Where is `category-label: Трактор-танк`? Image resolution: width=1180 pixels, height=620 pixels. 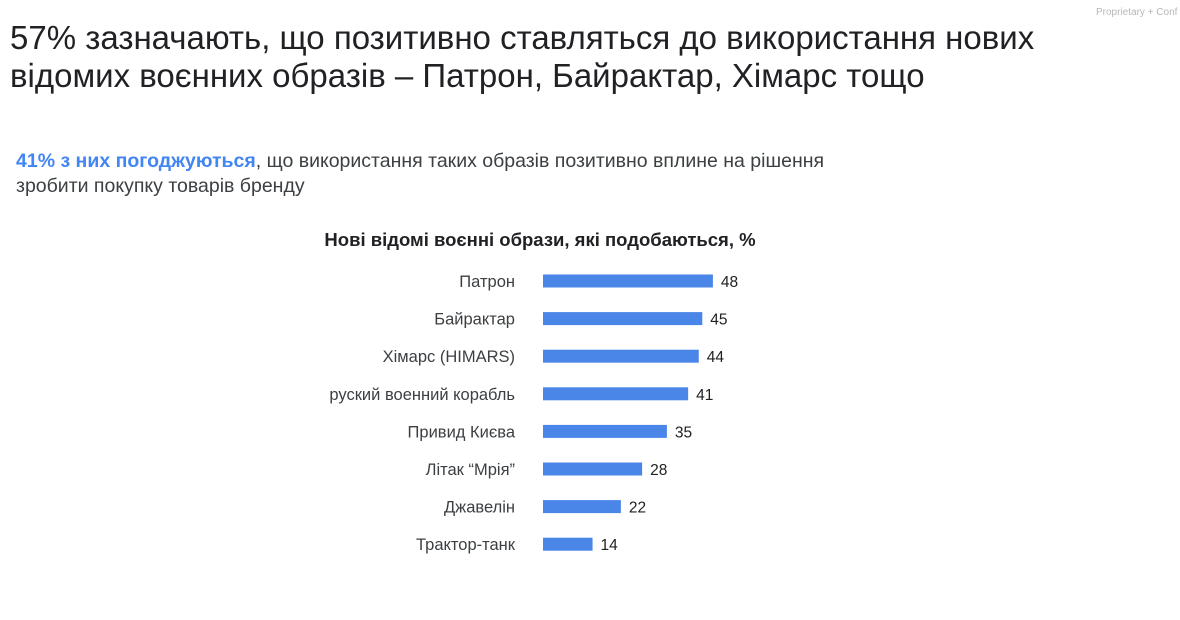 category-label: Трактор-танк is located at coordinates (466, 545).